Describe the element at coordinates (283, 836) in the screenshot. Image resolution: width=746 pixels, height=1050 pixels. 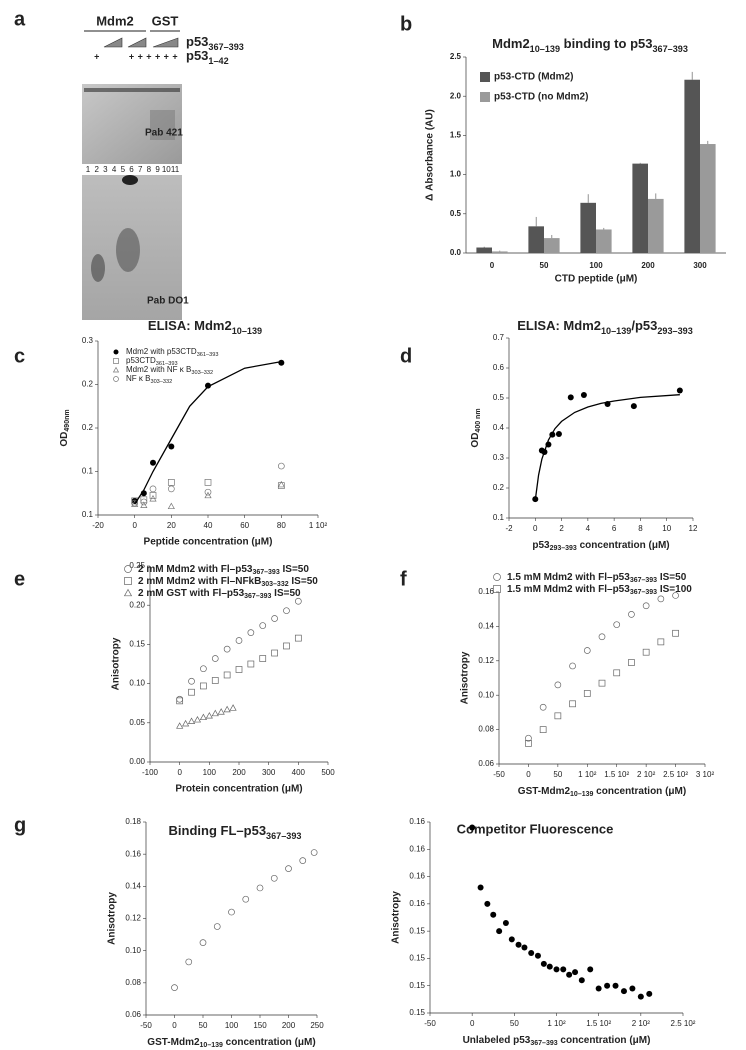
I see `chart-title-part: 367–393` at that location.